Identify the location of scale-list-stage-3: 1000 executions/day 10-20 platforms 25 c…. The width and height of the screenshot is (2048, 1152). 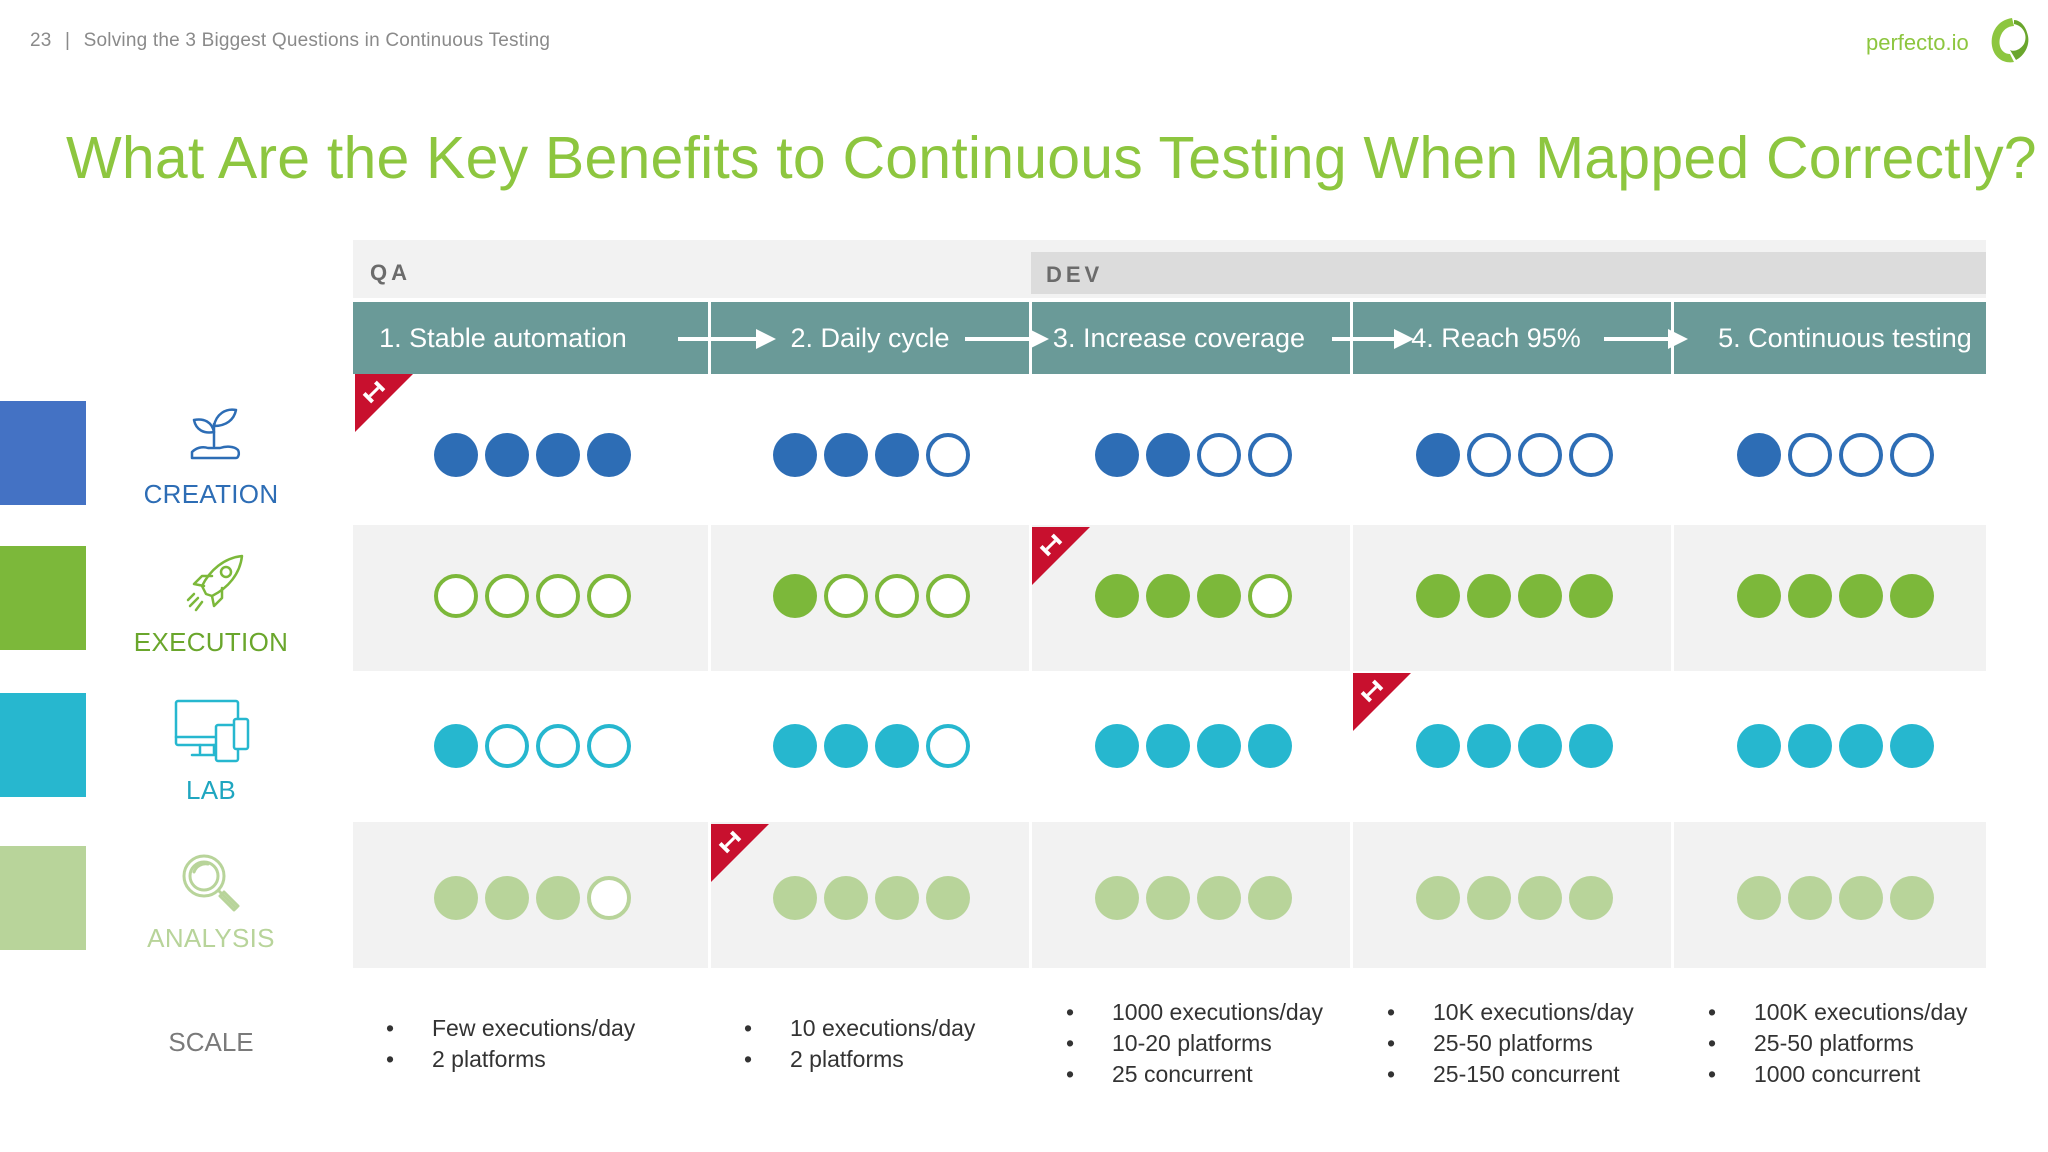
(1181, 1043).